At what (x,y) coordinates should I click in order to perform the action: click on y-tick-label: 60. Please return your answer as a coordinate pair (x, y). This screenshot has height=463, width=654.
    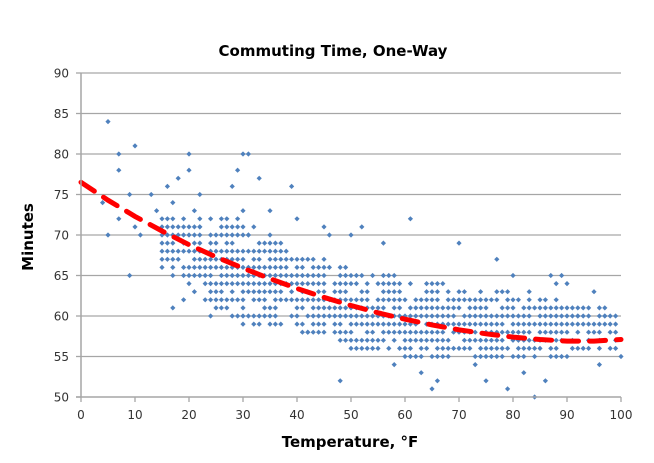
    Looking at the image, I should click on (61, 317).